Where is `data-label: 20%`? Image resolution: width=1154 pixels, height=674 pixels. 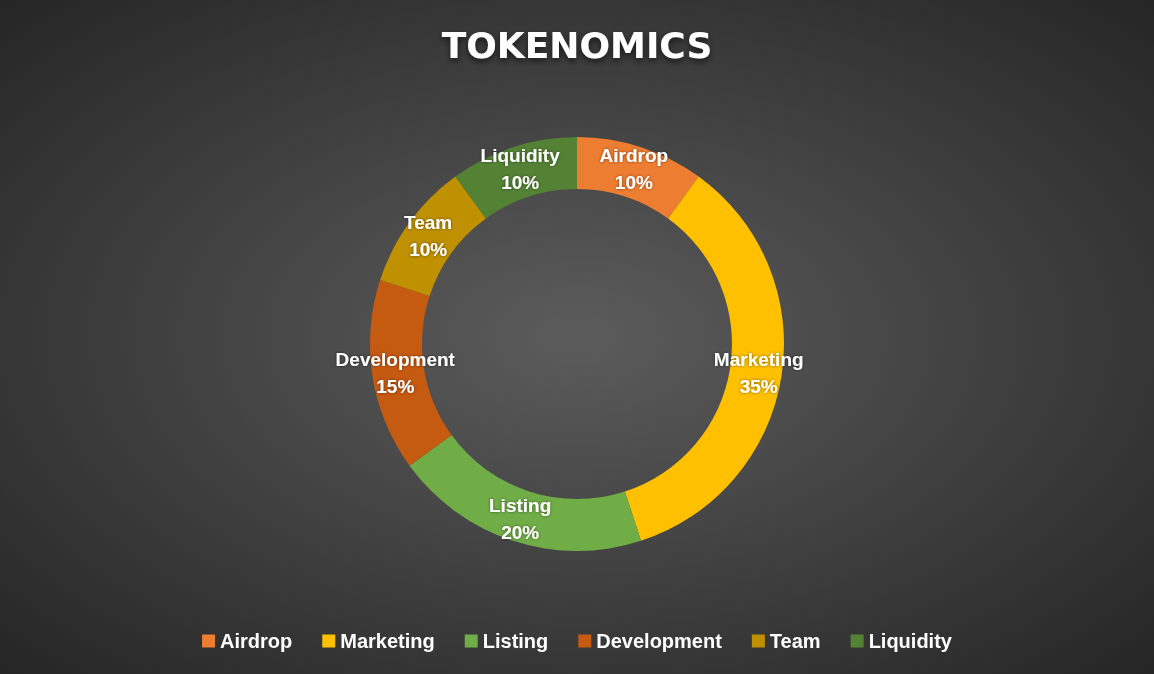 data-label: 20% is located at coordinates (520, 532).